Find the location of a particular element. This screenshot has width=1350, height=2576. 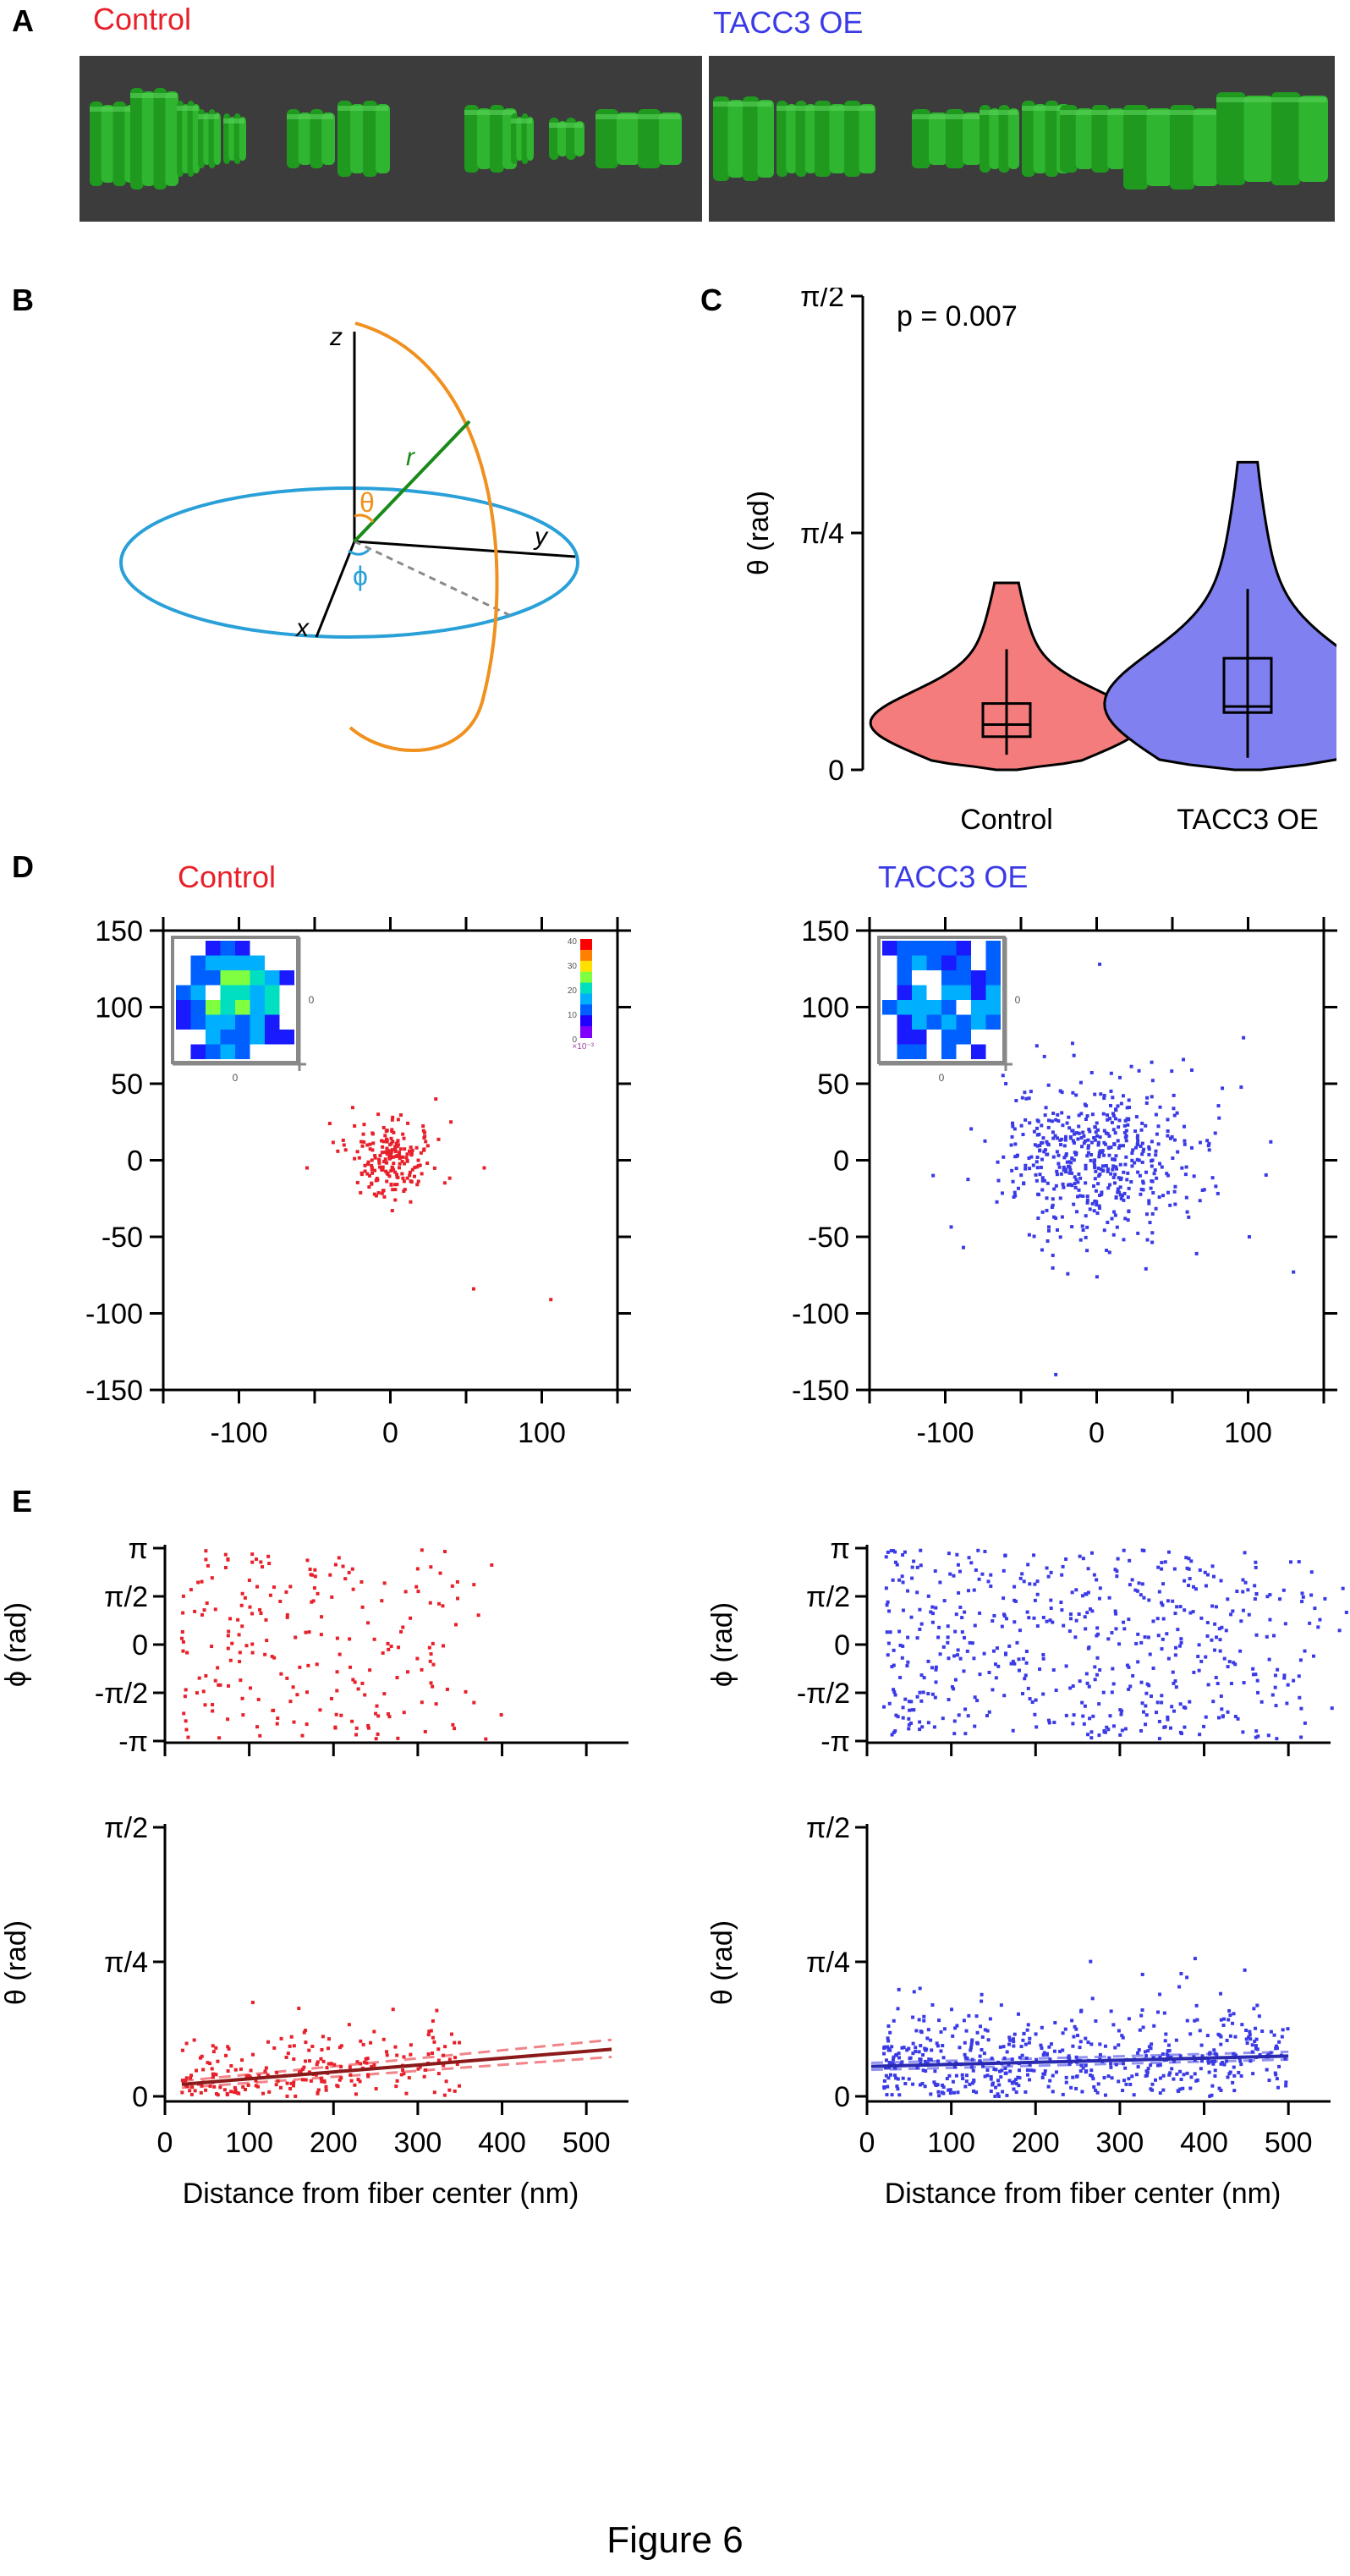

heatmap-zero-label: 0 is located at coordinates (236, 1078).